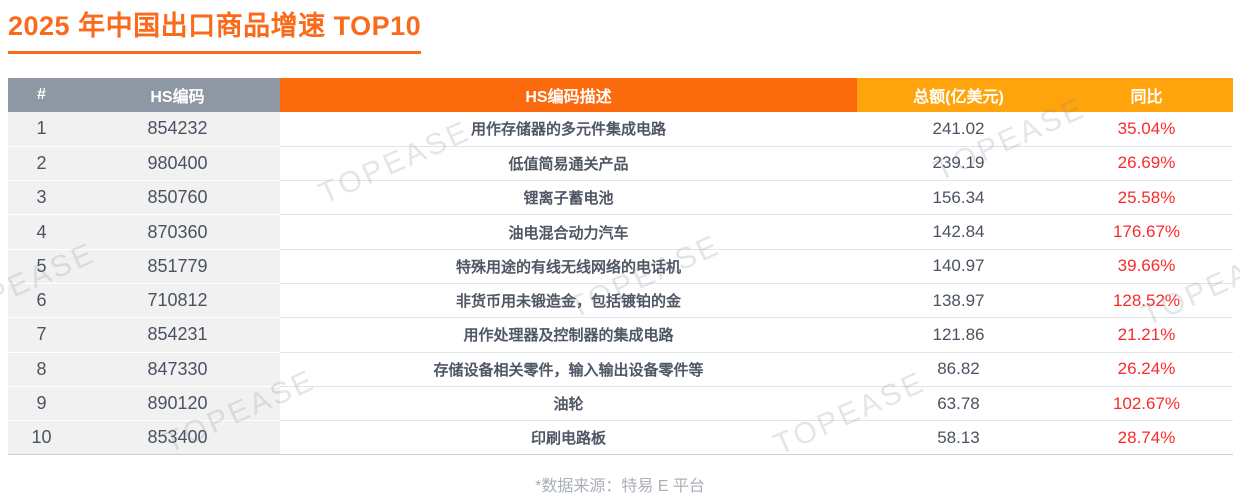  I want to click on cell-rank: 5, so click(41, 266).